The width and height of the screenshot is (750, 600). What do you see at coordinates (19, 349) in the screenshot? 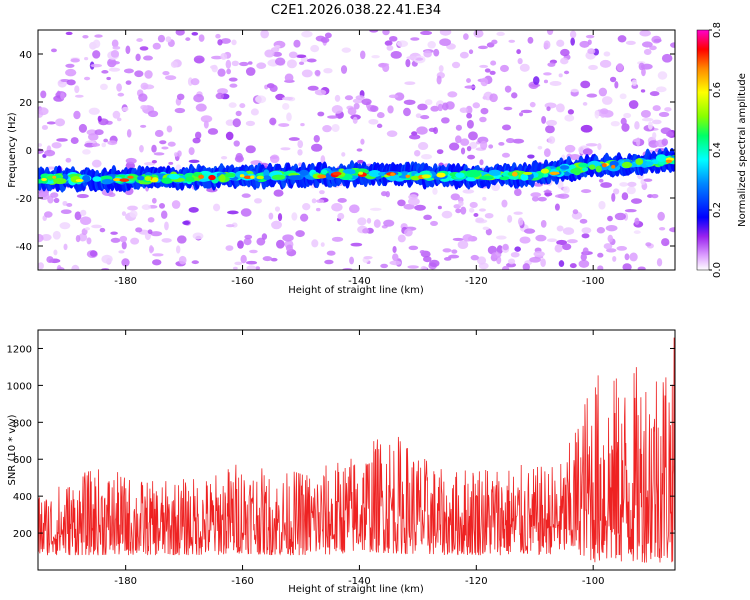
I see `snr-y-tick-label: 1200` at bounding box center [19, 349].